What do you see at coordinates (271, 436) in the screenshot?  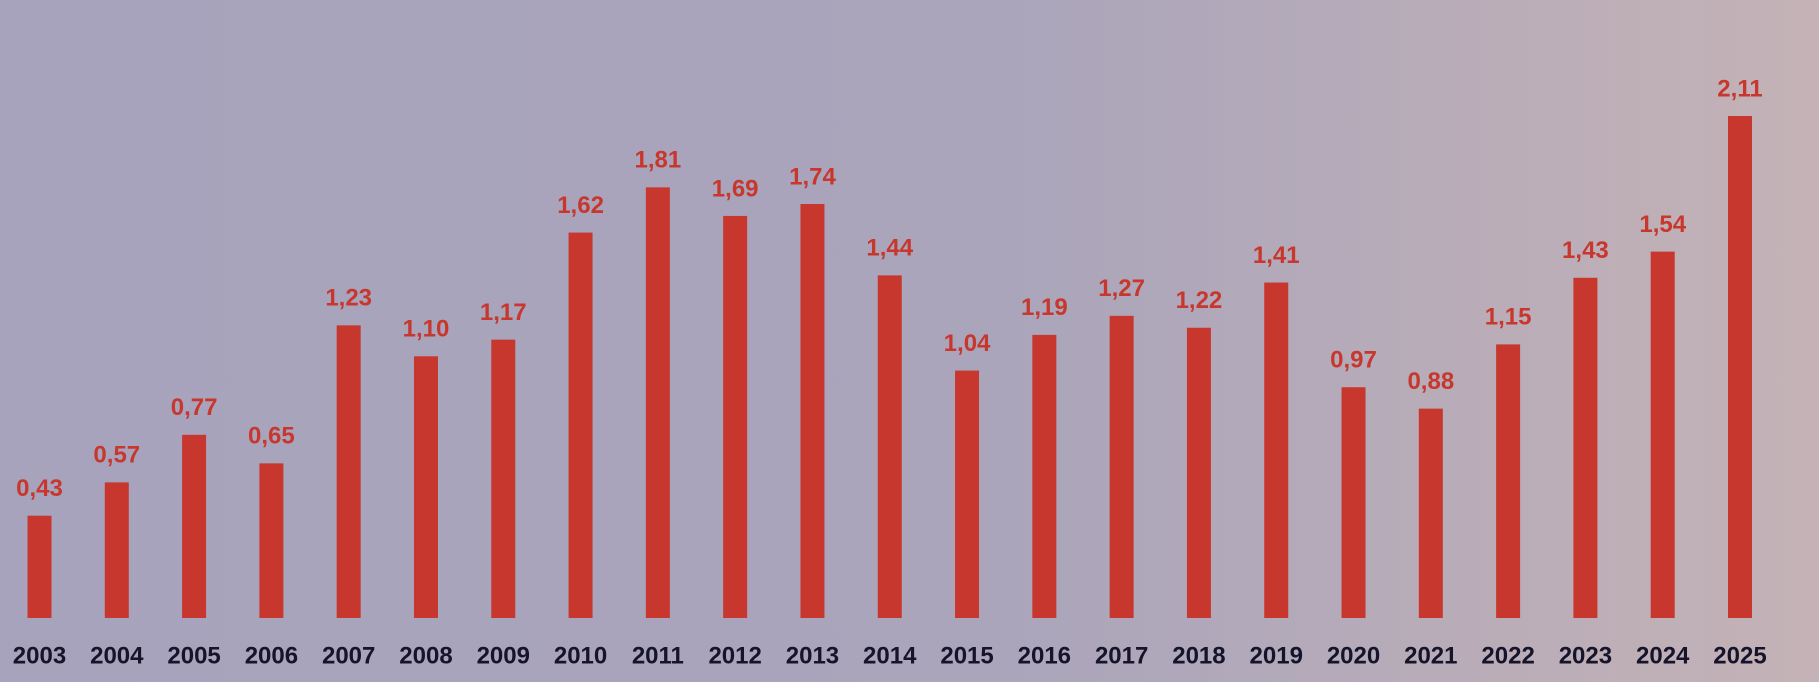 I see `value-label: 0,65` at bounding box center [271, 436].